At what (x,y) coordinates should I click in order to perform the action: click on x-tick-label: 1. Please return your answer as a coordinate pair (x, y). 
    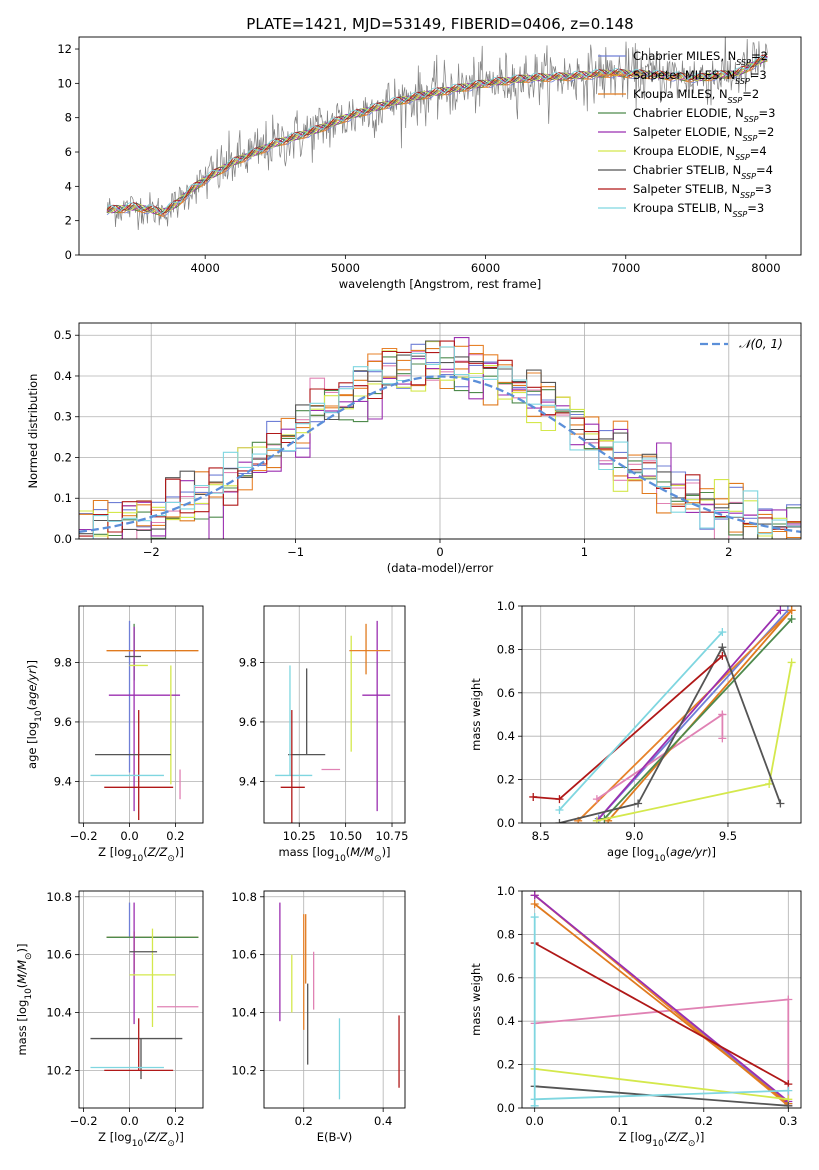
    Looking at the image, I should click on (584, 552).